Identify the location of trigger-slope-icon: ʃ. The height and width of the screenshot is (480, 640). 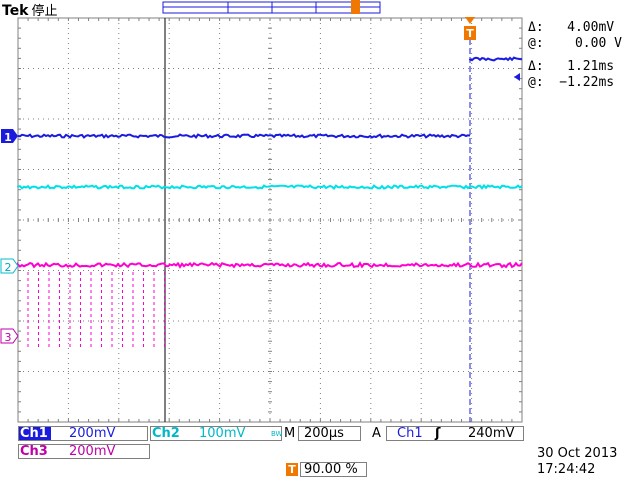
(438, 433).